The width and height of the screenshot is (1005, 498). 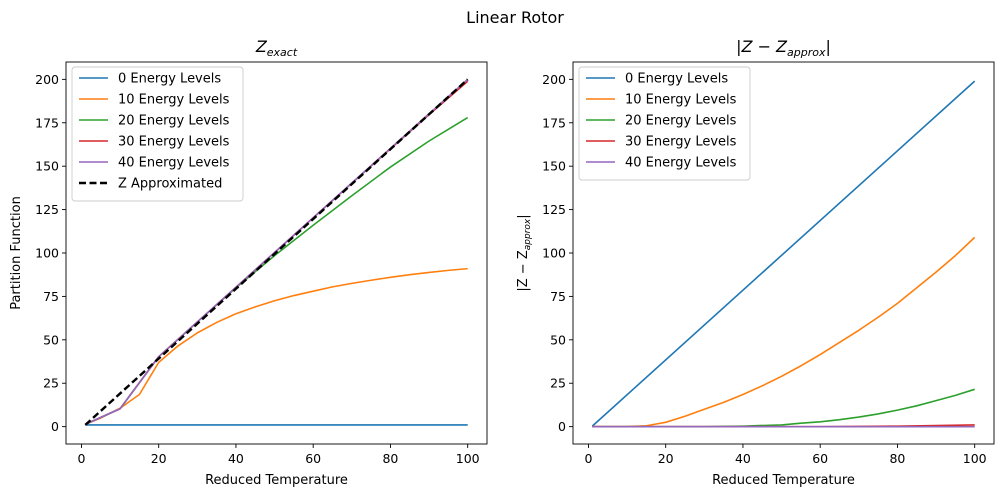 What do you see at coordinates (515, 17) in the screenshot?
I see `figure-suptitle: Linear Rotor` at bounding box center [515, 17].